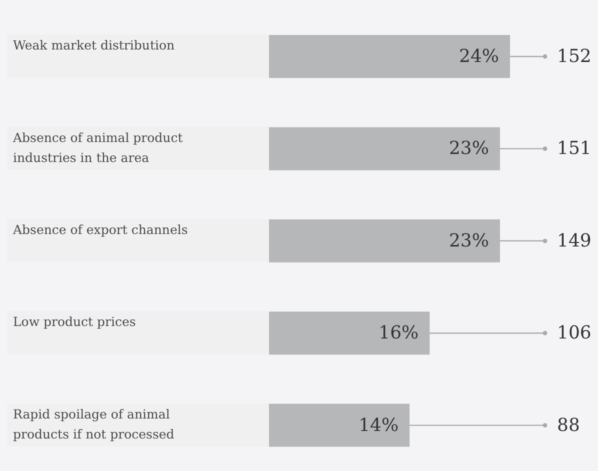 The width and height of the screenshot is (598, 471). Describe the element at coordinates (398, 333) in the screenshot. I see `data-label: 16%` at that location.